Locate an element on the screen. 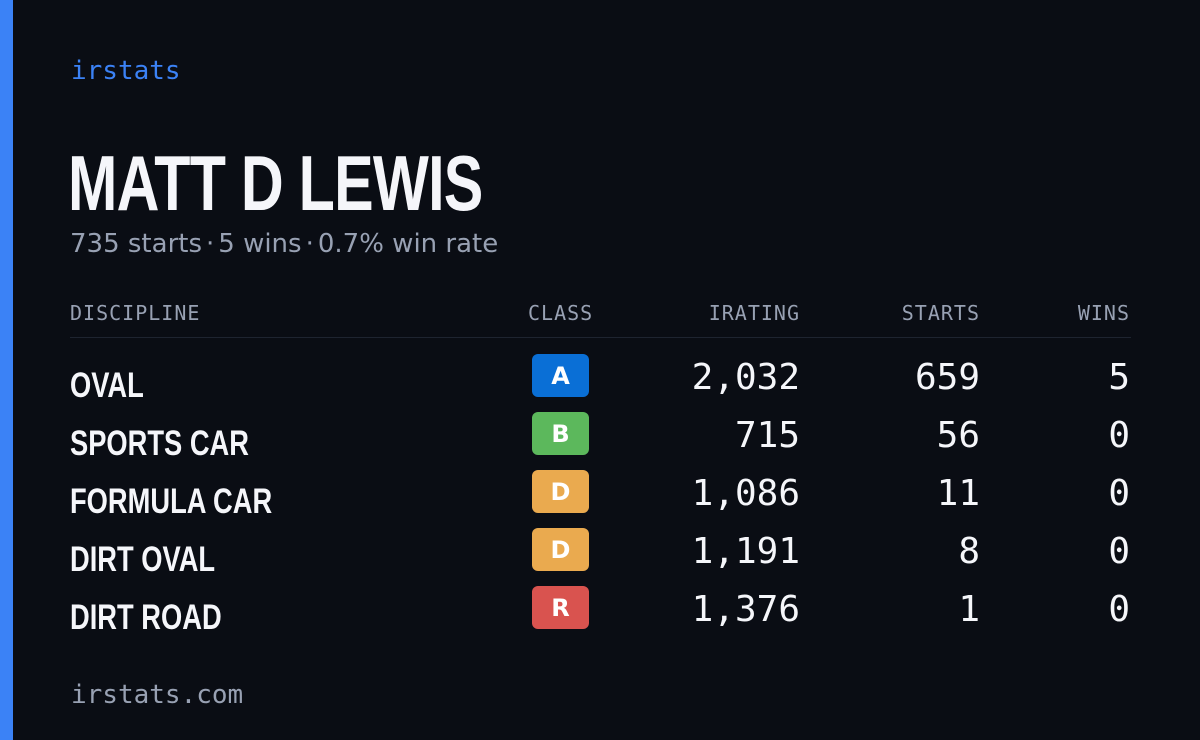  table-row: OVAL A 2,032 659 5 is located at coordinates (600, 383).